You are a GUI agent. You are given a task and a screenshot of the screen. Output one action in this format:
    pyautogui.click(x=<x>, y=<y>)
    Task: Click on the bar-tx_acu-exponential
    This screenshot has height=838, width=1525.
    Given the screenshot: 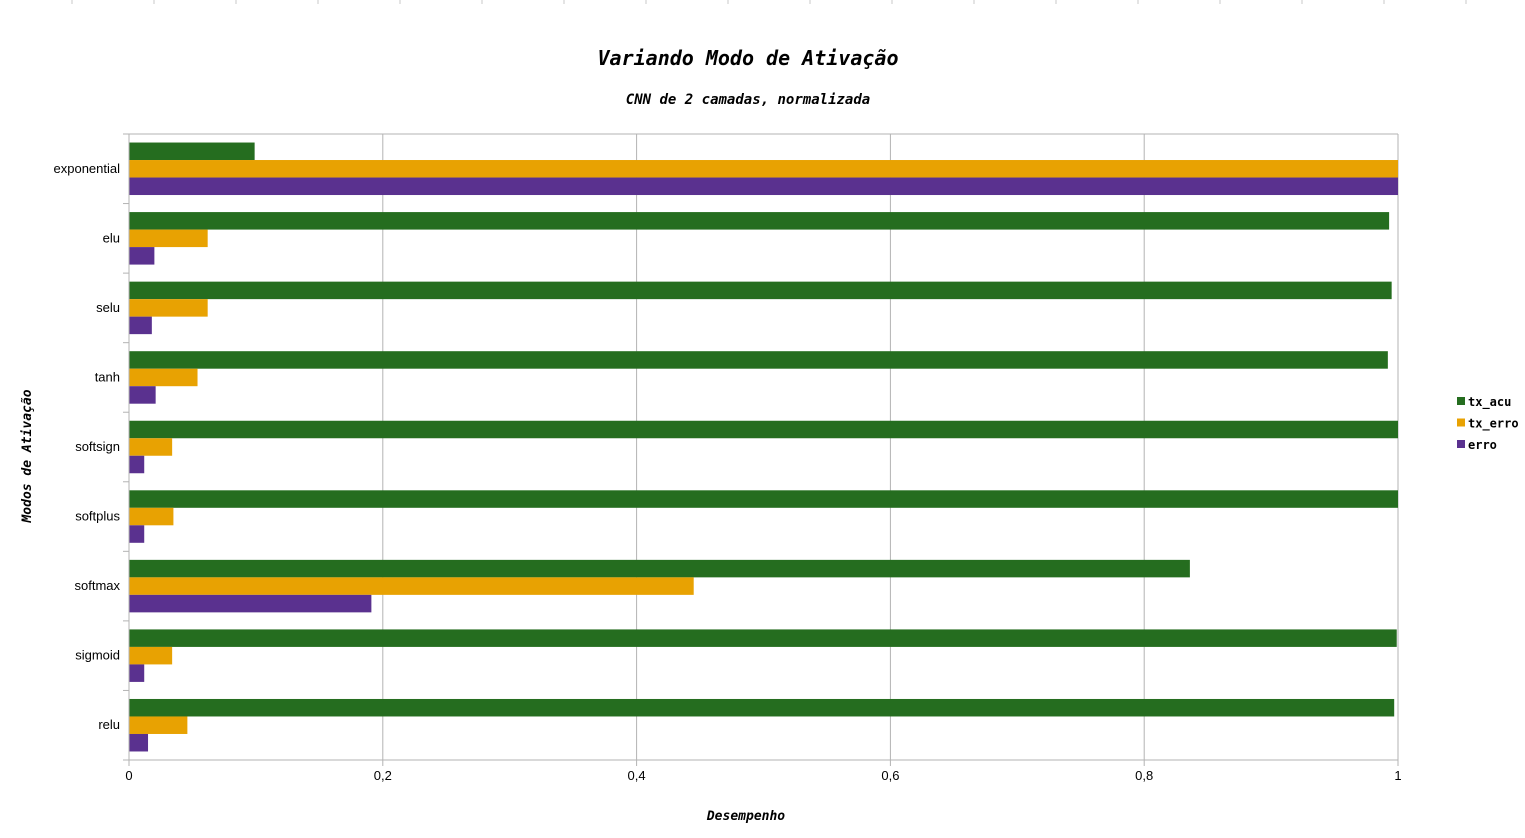 What is the action you would take?
    pyautogui.click(x=192, y=151)
    